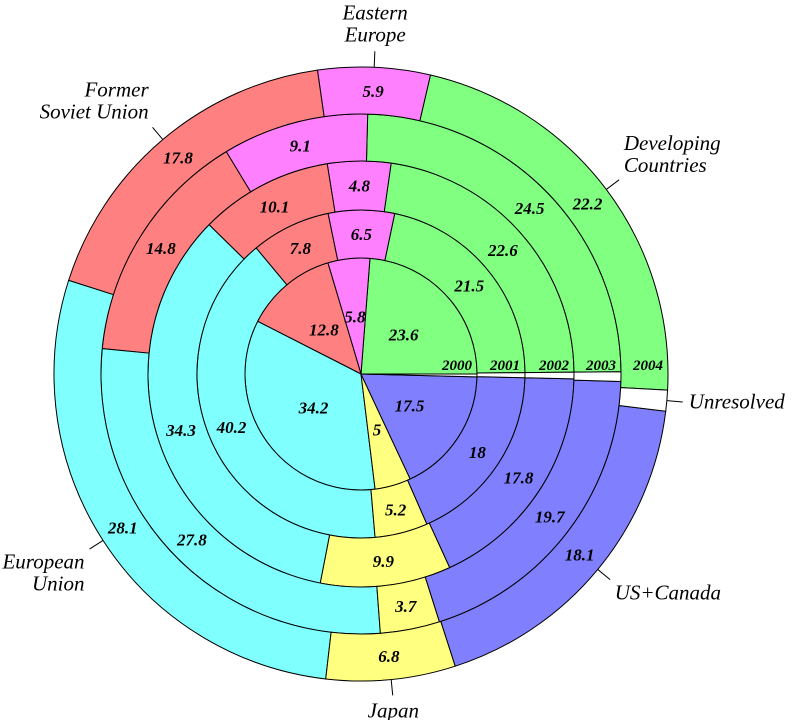 The height and width of the screenshot is (720, 798). I want to click on leader-ee, so click(374, 59).